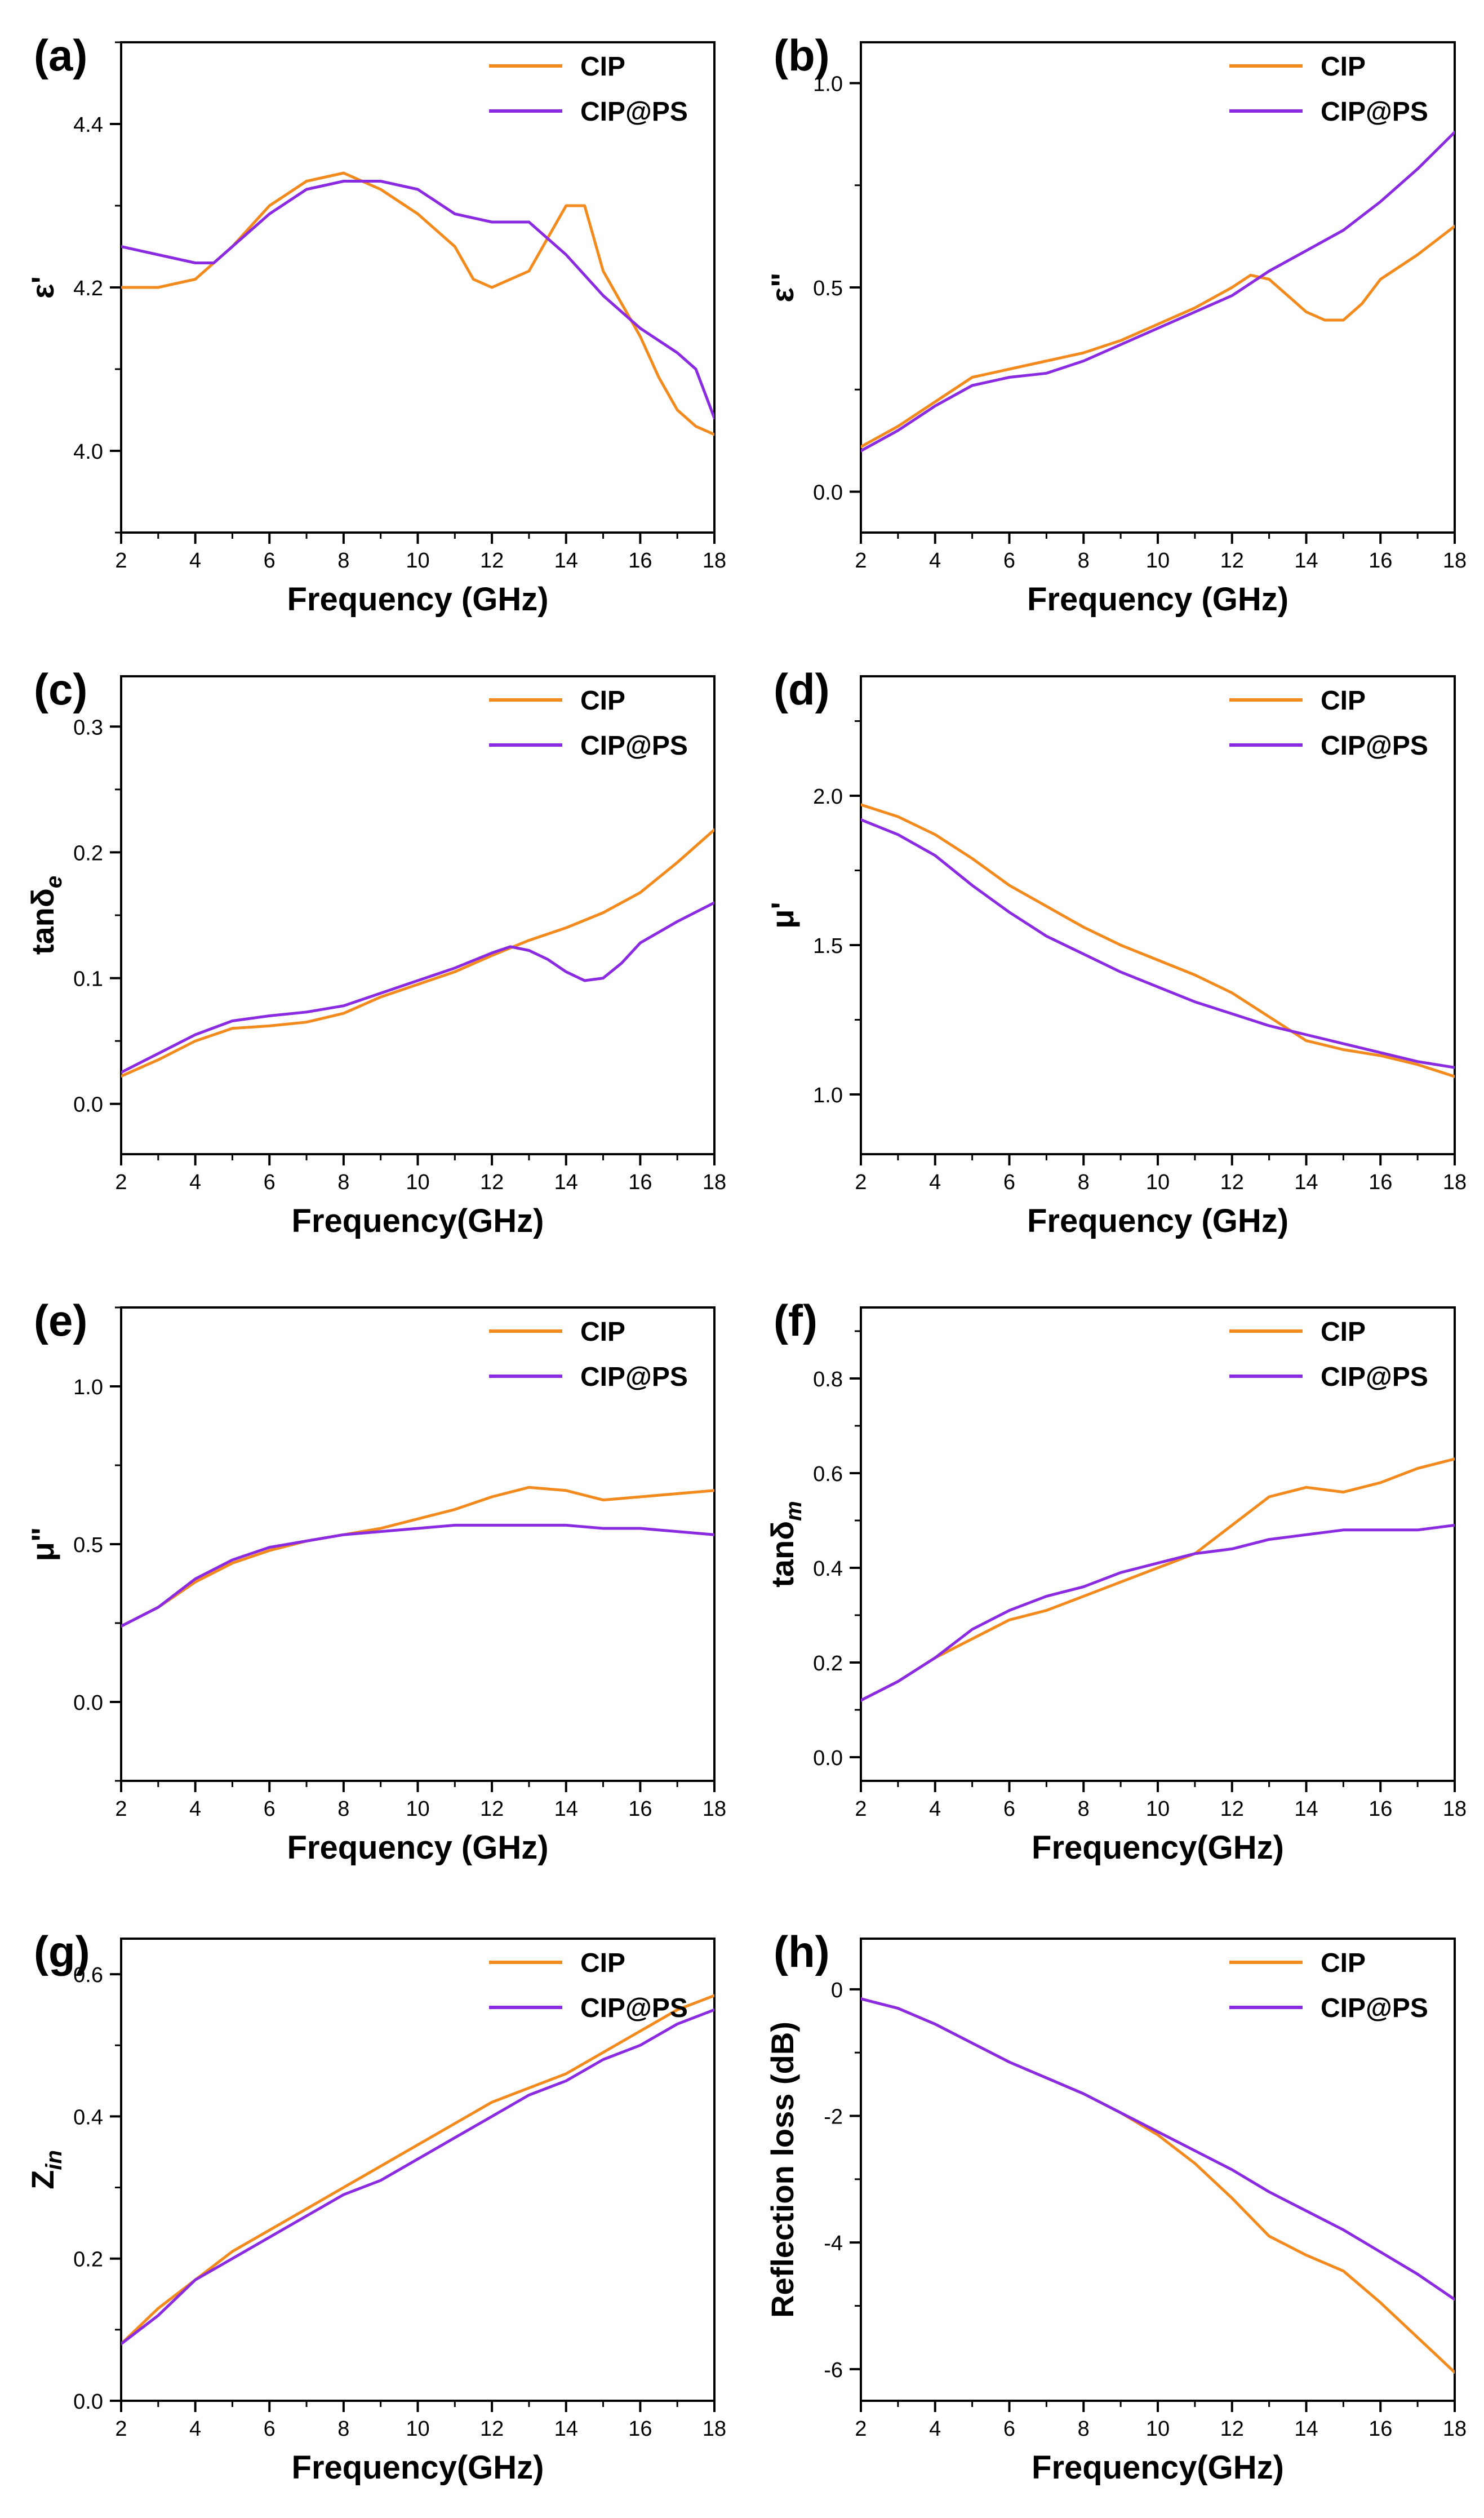 The image size is (1484, 2518). Describe the element at coordinates (828, 288) in the screenshot. I see `y-tick-label: 0.5` at that location.